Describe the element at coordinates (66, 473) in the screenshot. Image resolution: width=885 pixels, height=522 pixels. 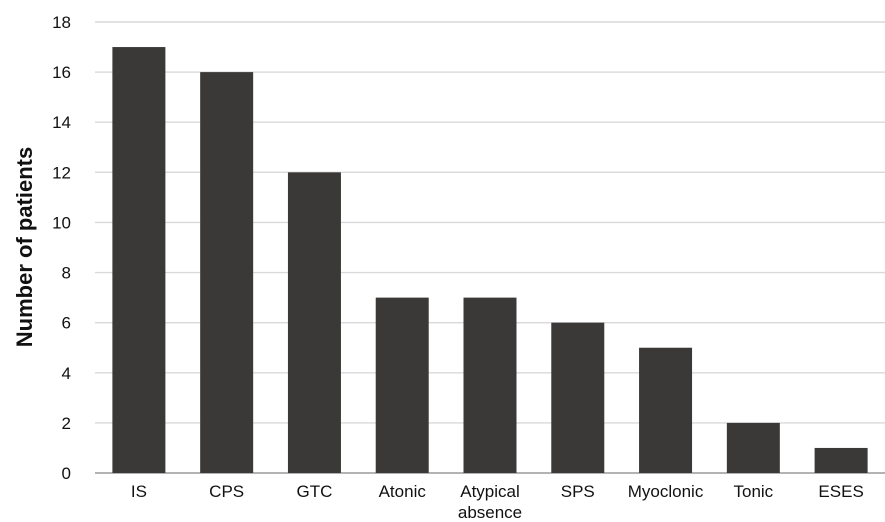
I see `y-tick-label: 0` at that location.